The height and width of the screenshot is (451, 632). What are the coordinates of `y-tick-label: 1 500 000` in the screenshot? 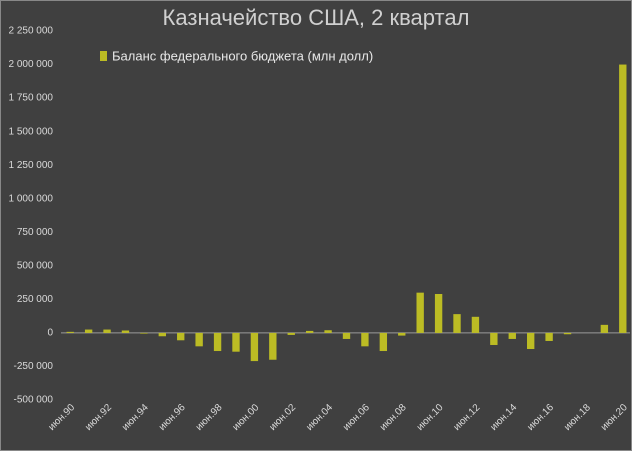 It's located at (31, 131).